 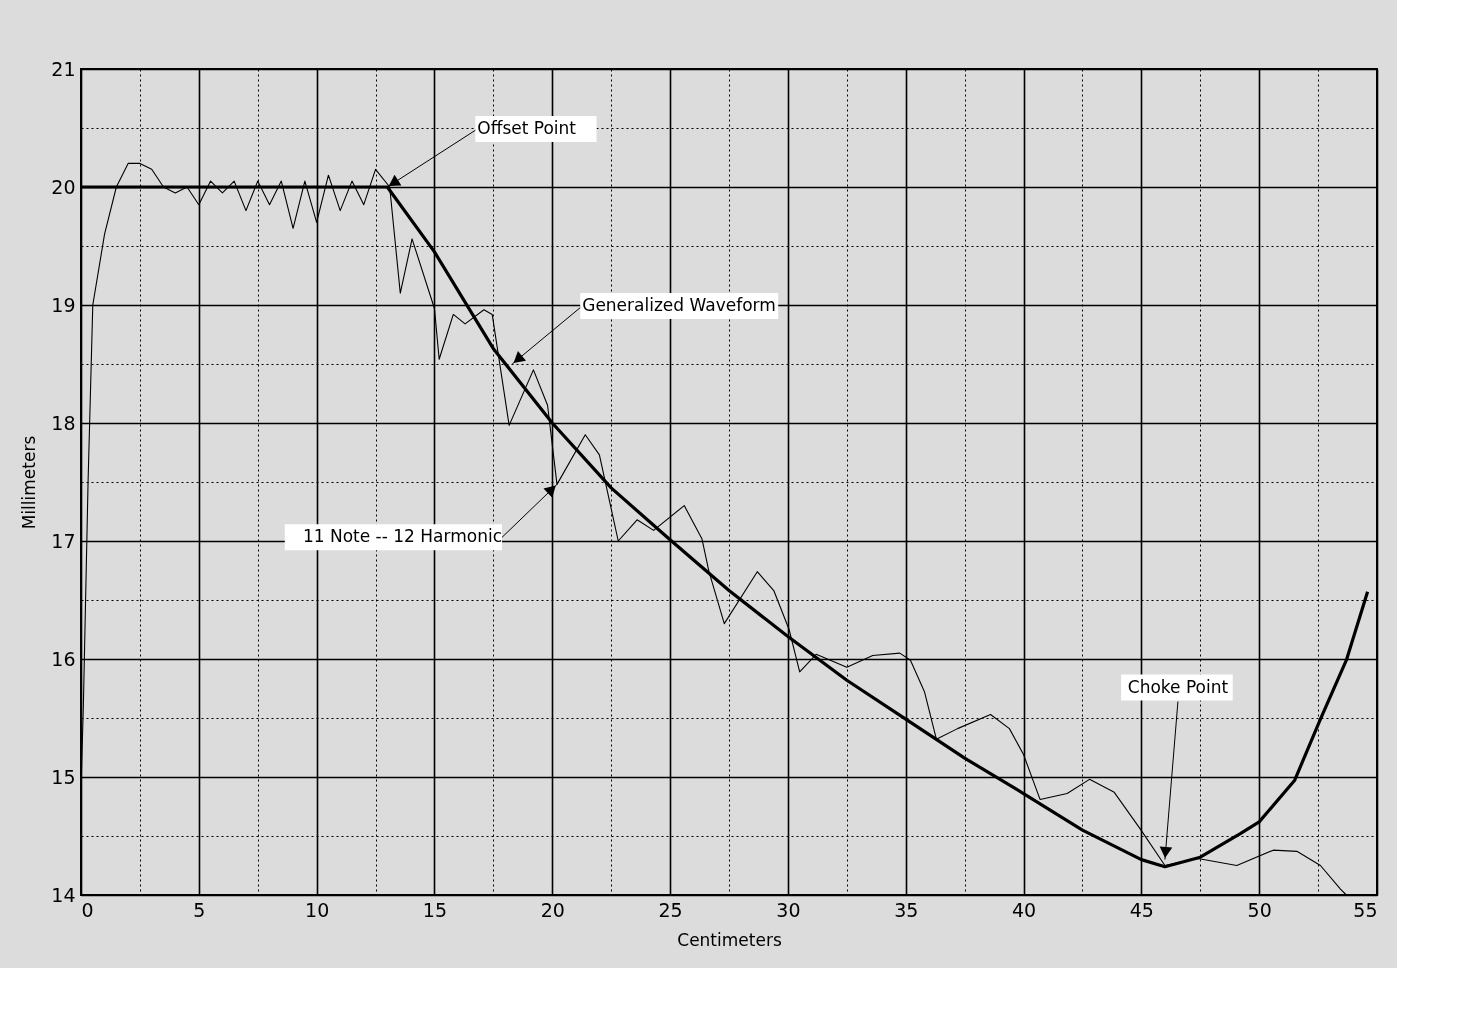 I want to click on x-tick-label: 45, so click(x=1141, y=909).